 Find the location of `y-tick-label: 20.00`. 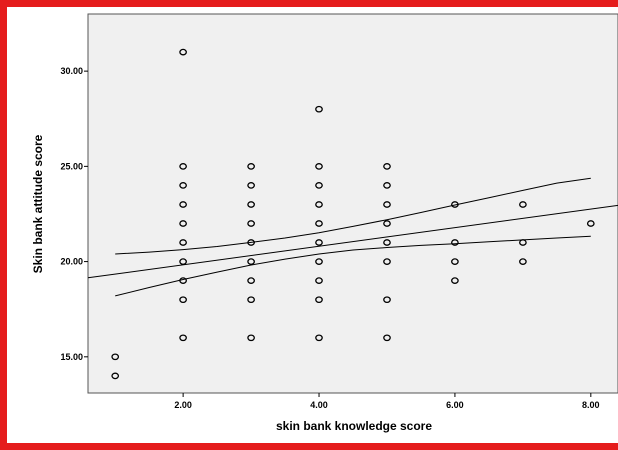

y-tick-label: 20.00 is located at coordinates (71, 262).